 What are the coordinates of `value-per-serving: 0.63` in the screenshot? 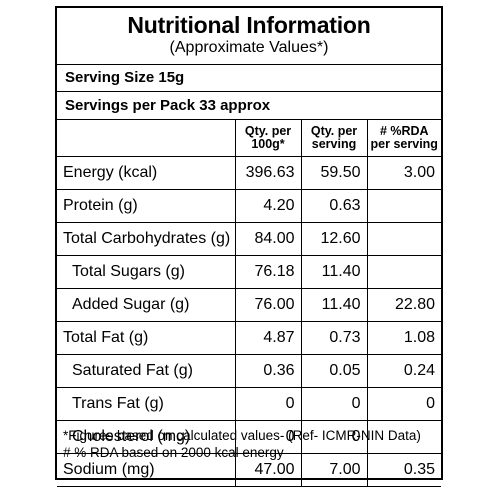 It's located at (333, 206).